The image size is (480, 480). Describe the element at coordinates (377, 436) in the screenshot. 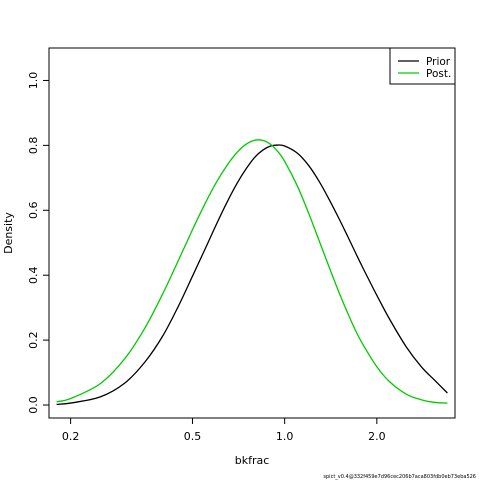

I see `x-tick-label: 2.0` at that location.